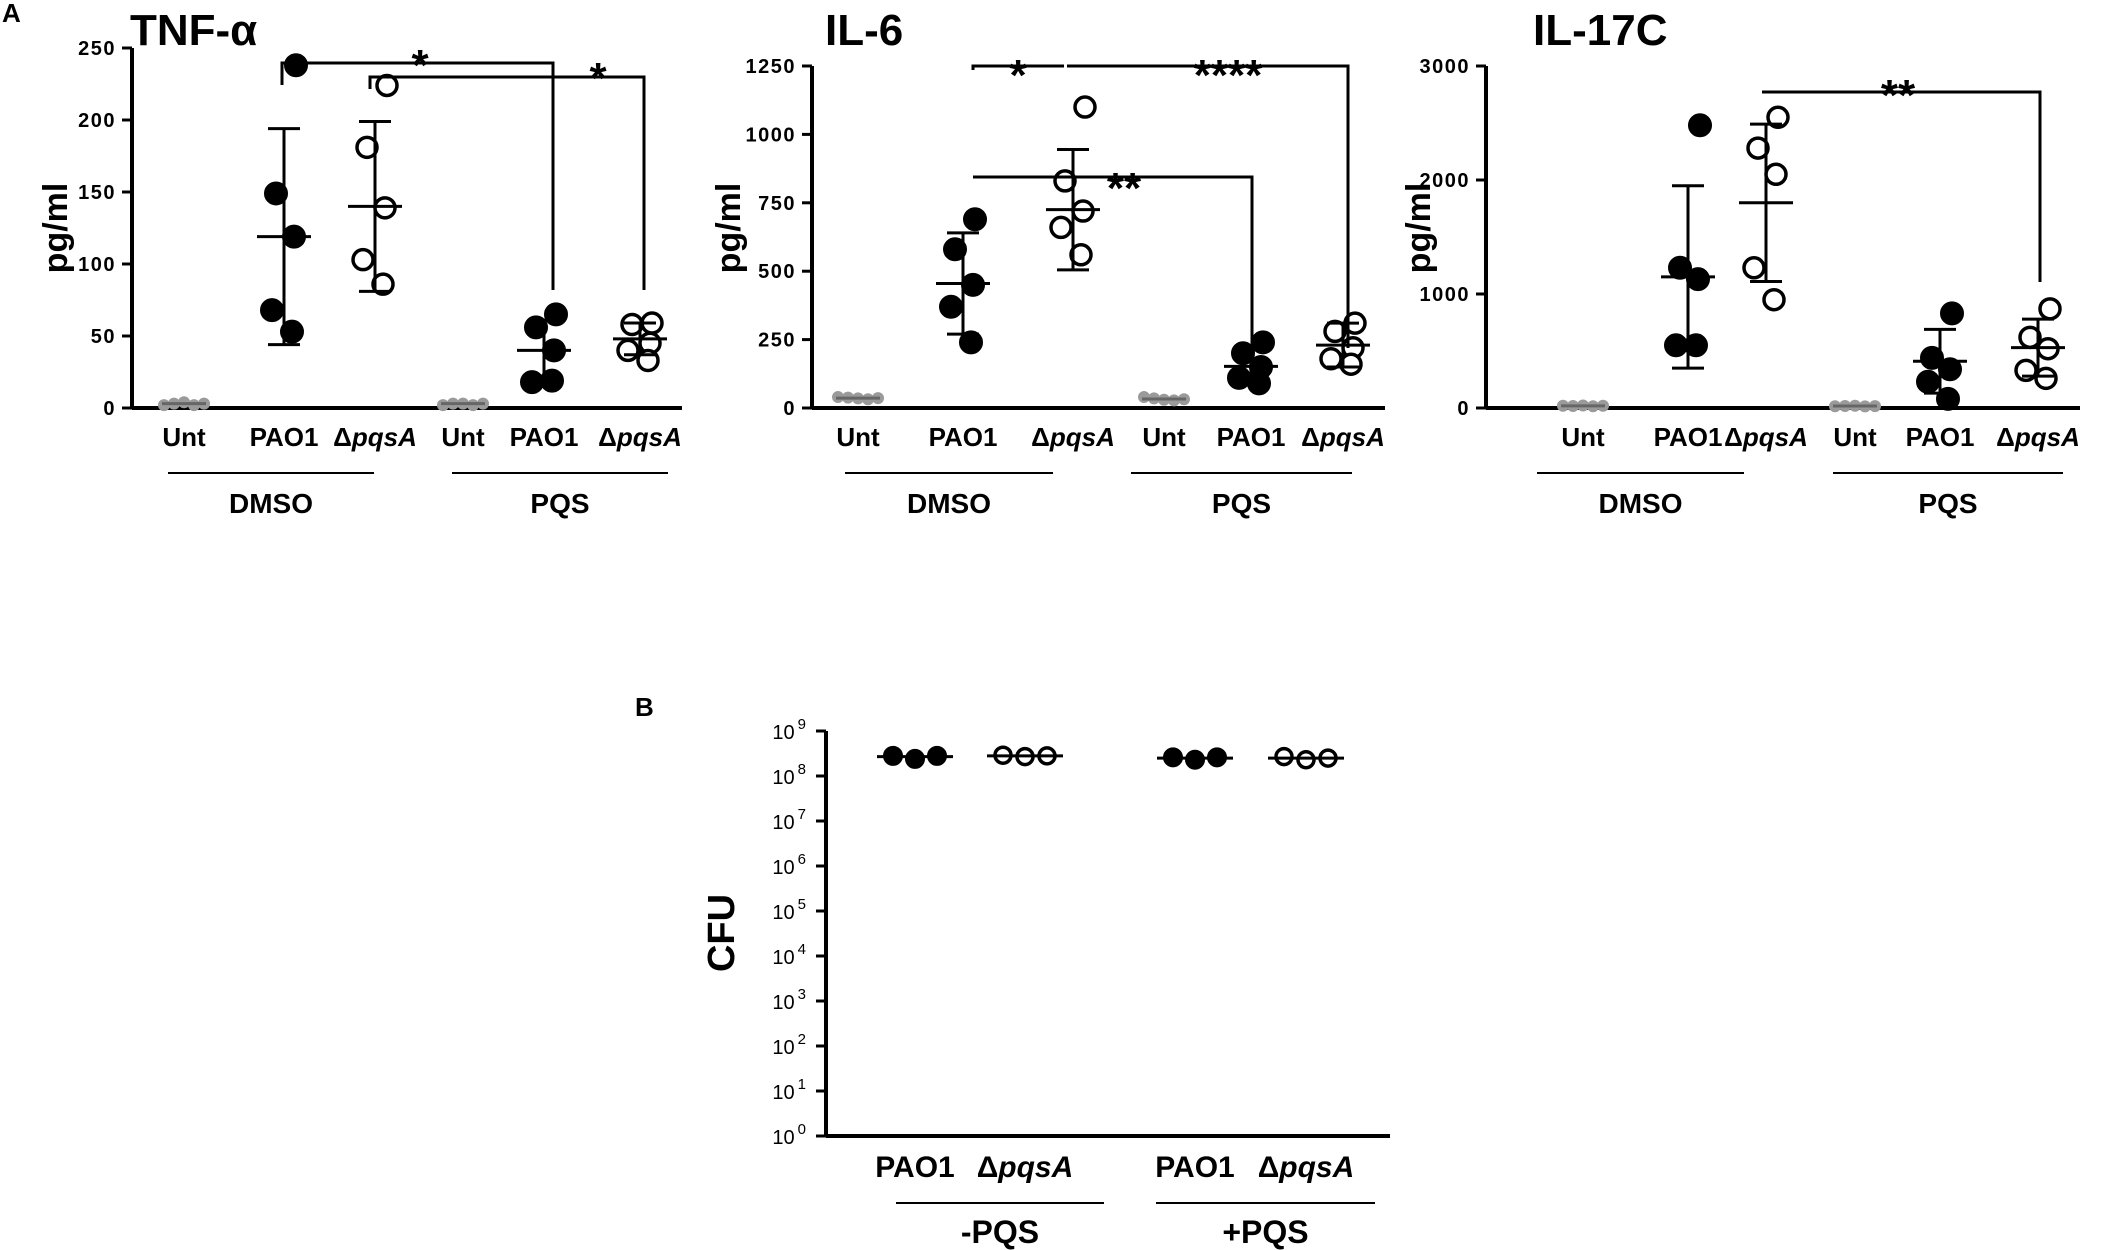 The width and height of the screenshot is (2104, 1250). I want to click on chart-title: TNF-α, so click(193, 30).